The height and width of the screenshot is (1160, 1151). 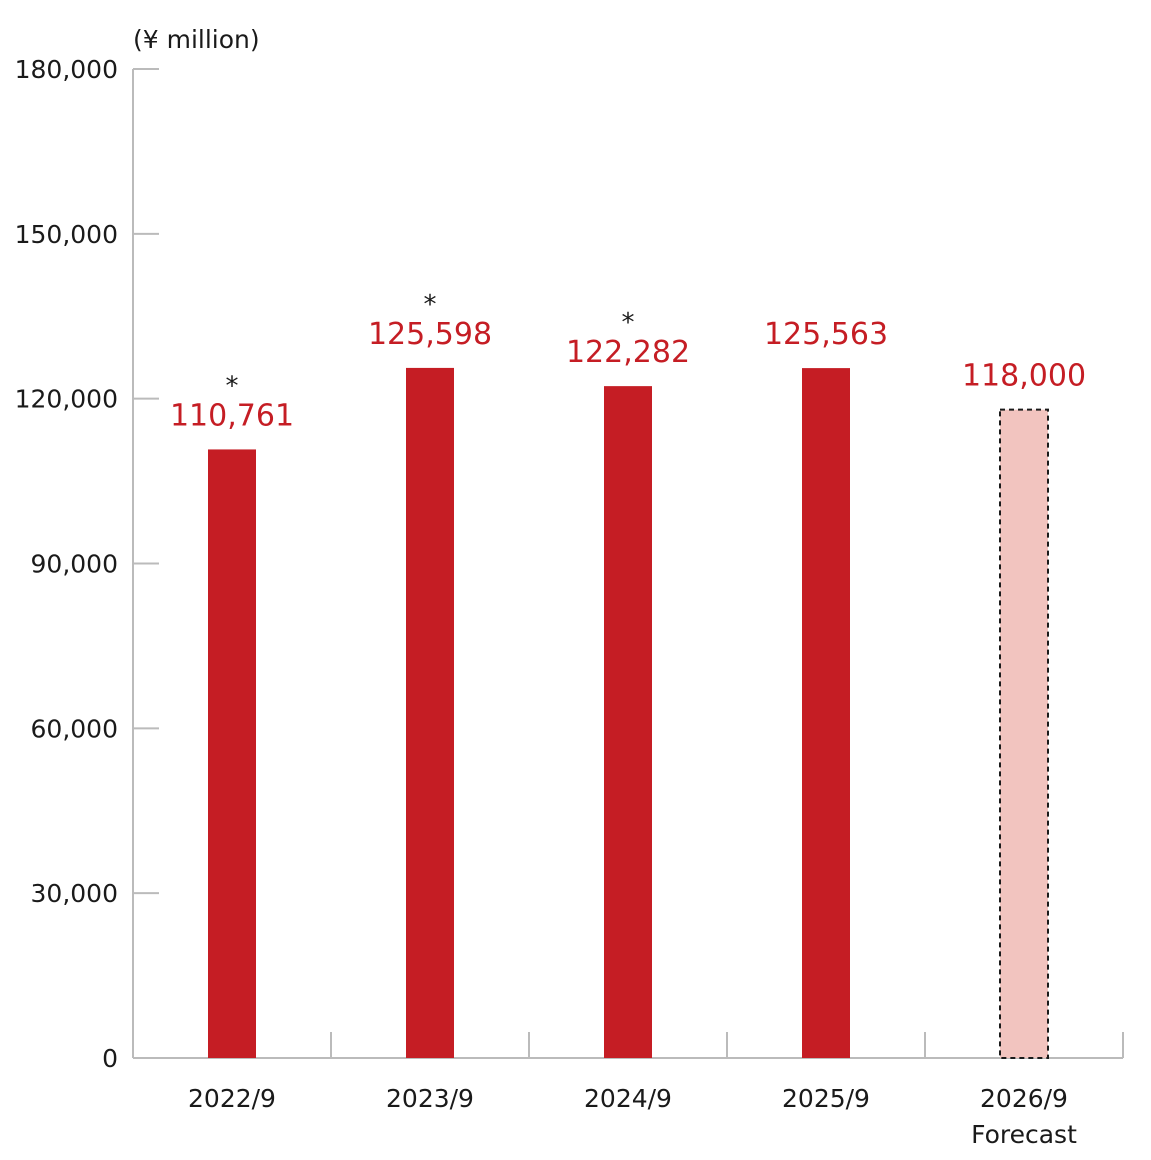 I want to click on y-tick-label: 60,000, so click(x=74, y=728).